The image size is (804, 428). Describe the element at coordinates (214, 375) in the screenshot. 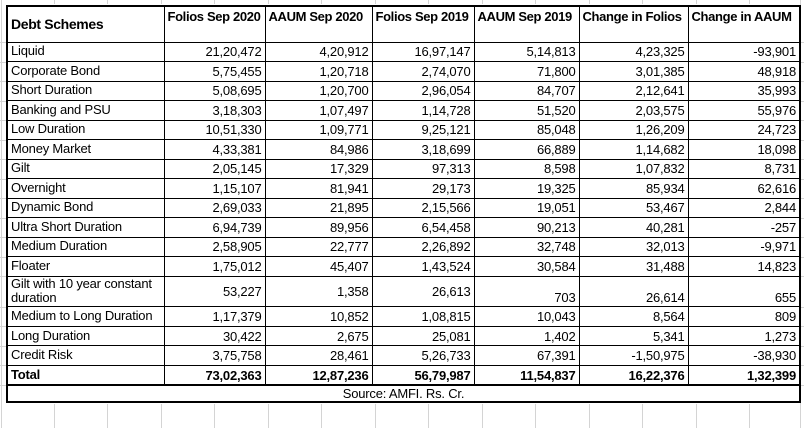

I see `total-folios-2020-cell: 73,02,363` at that location.